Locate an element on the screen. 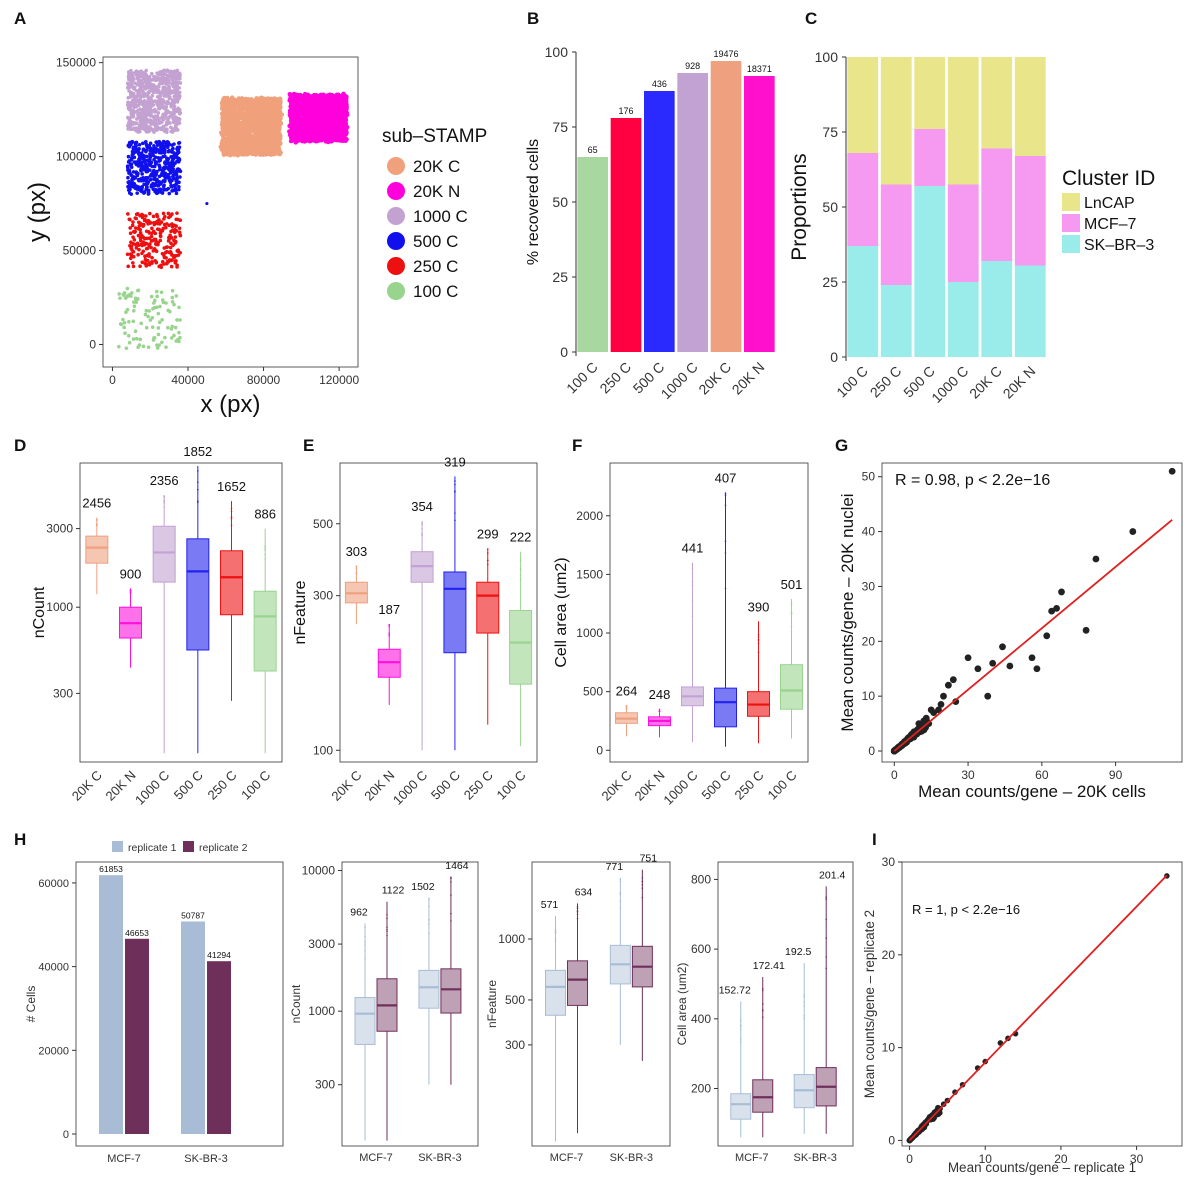  panel-d-box-label: 1852 is located at coordinates (197, 451).